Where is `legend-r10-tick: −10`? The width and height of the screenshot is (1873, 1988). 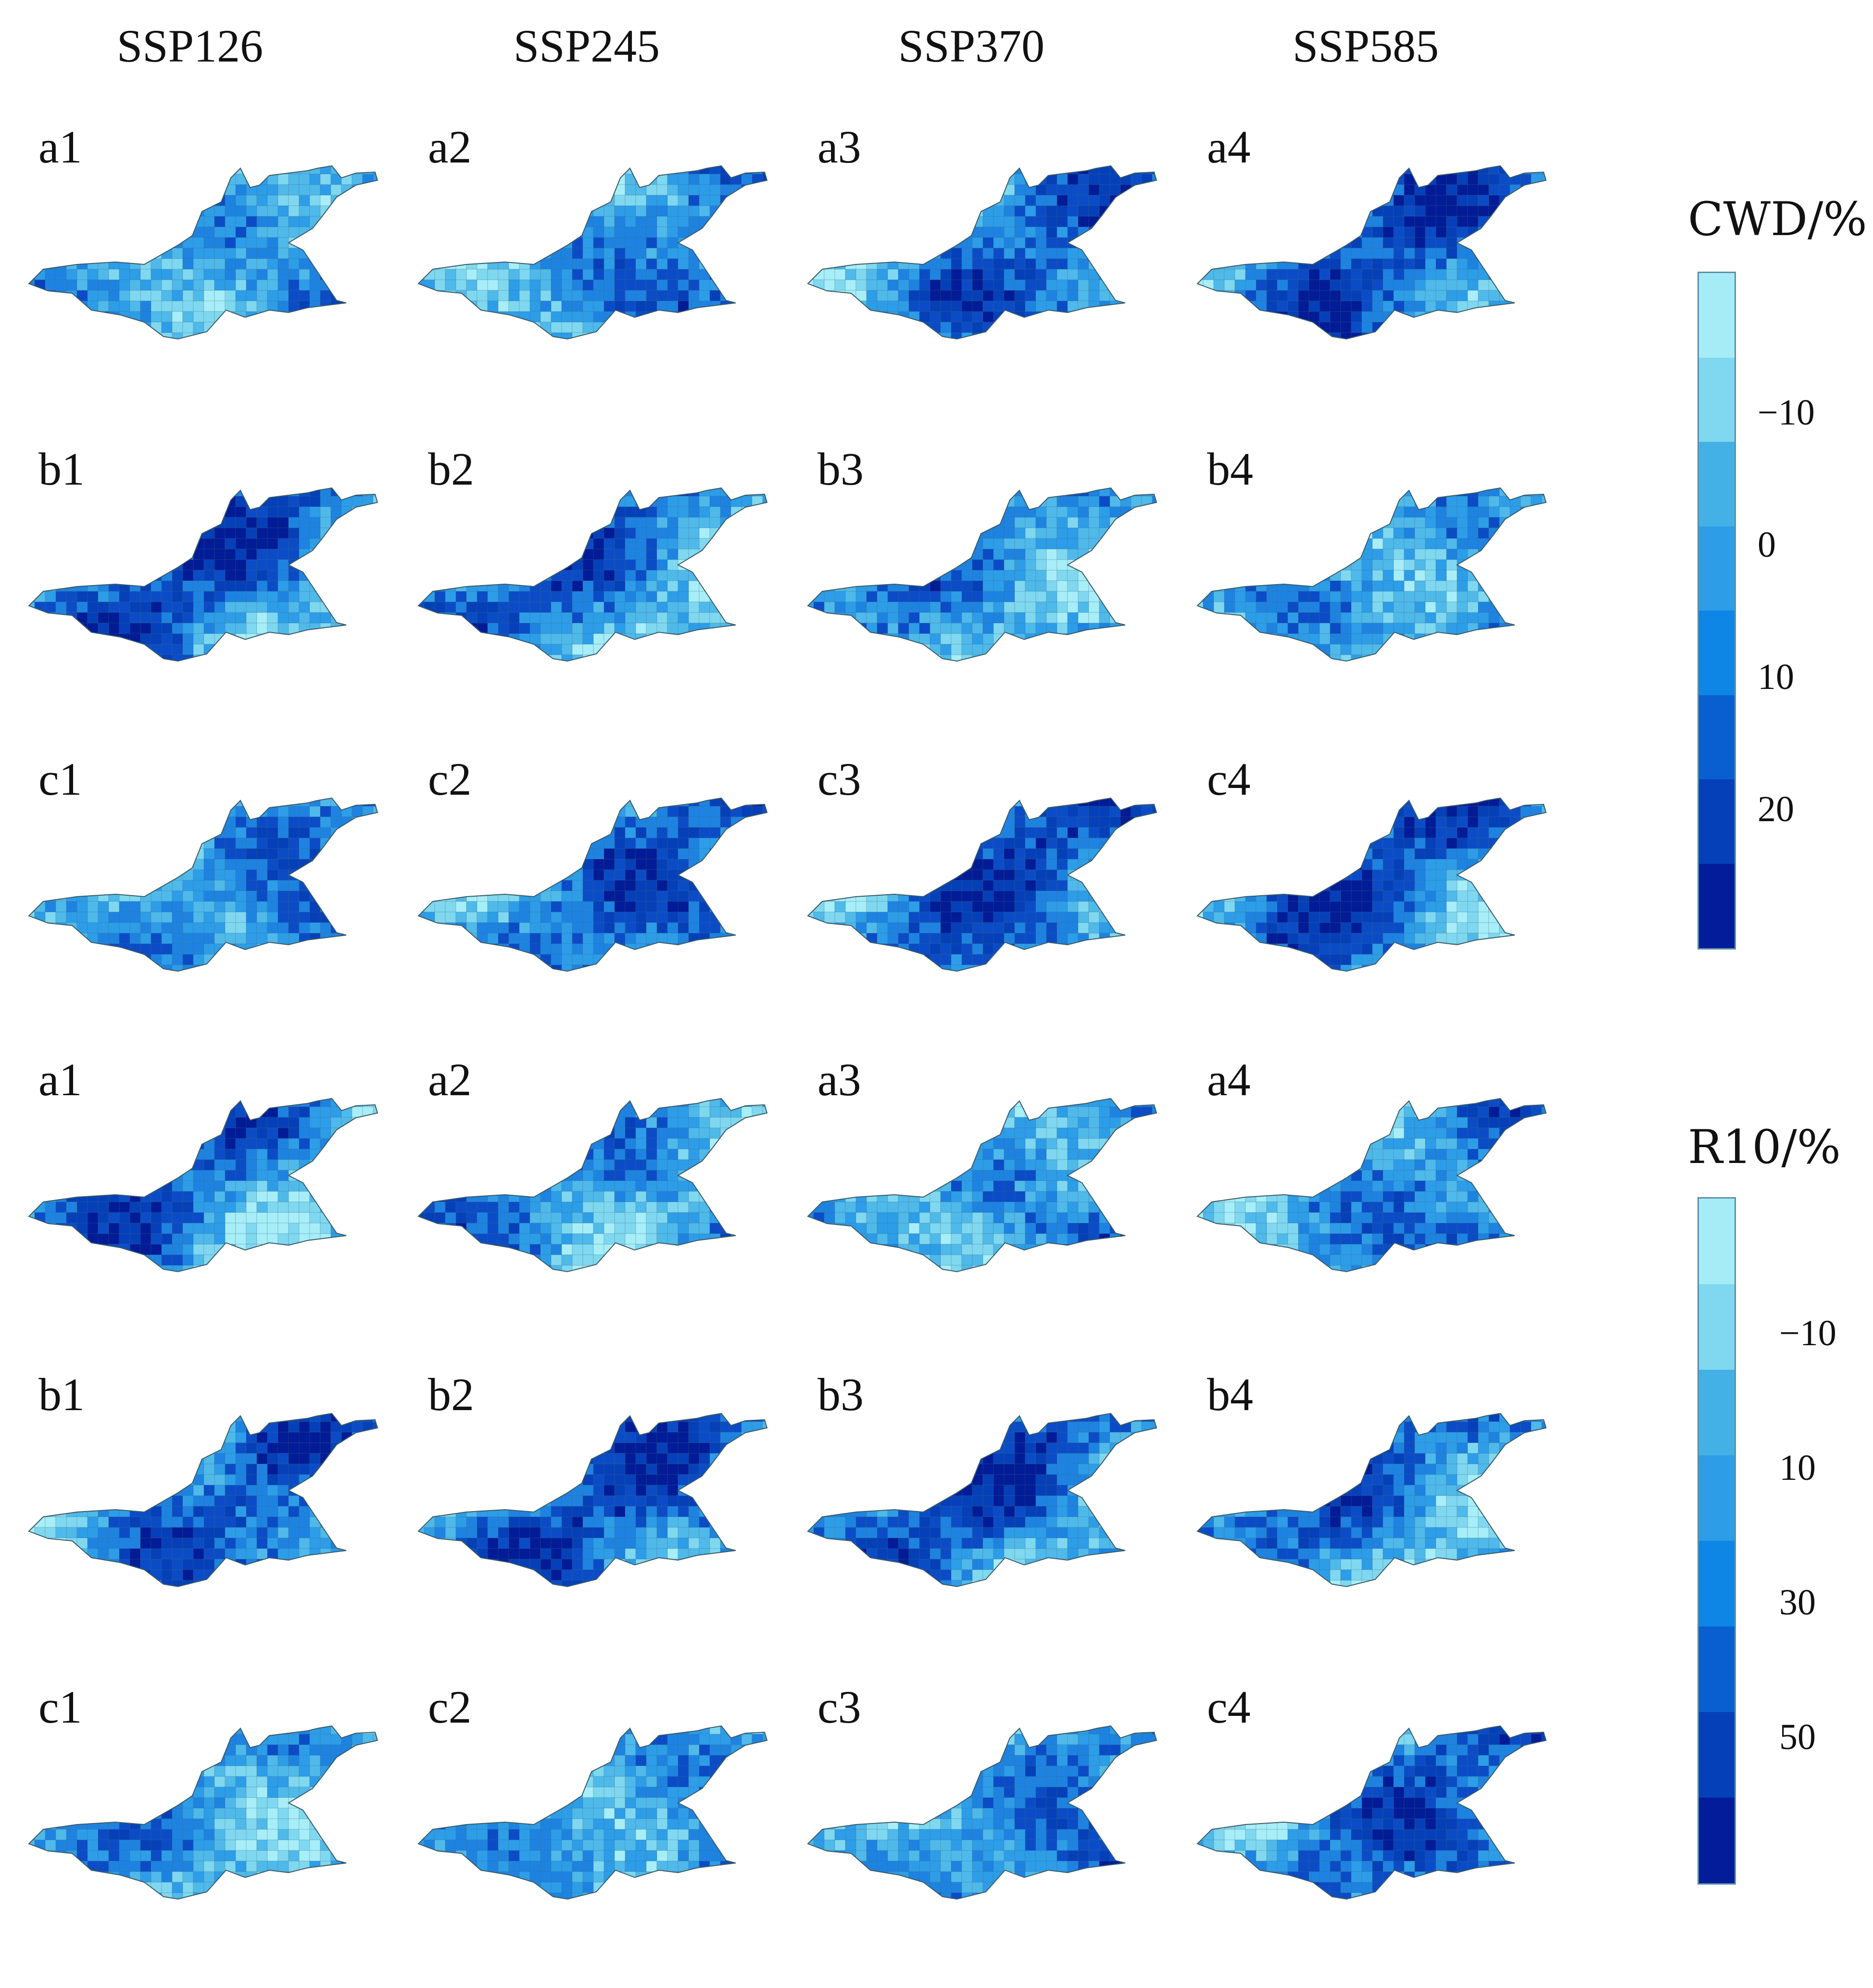 legend-r10-tick: −10 is located at coordinates (1807, 1333).